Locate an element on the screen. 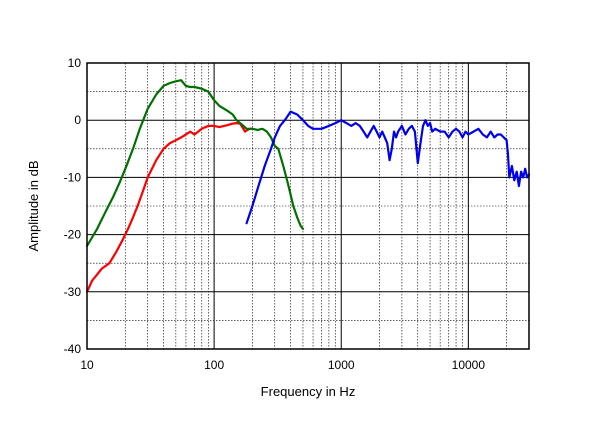 This screenshot has height=422, width=600. x-axis-title: Frequency in Hz is located at coordinates (308, 391).